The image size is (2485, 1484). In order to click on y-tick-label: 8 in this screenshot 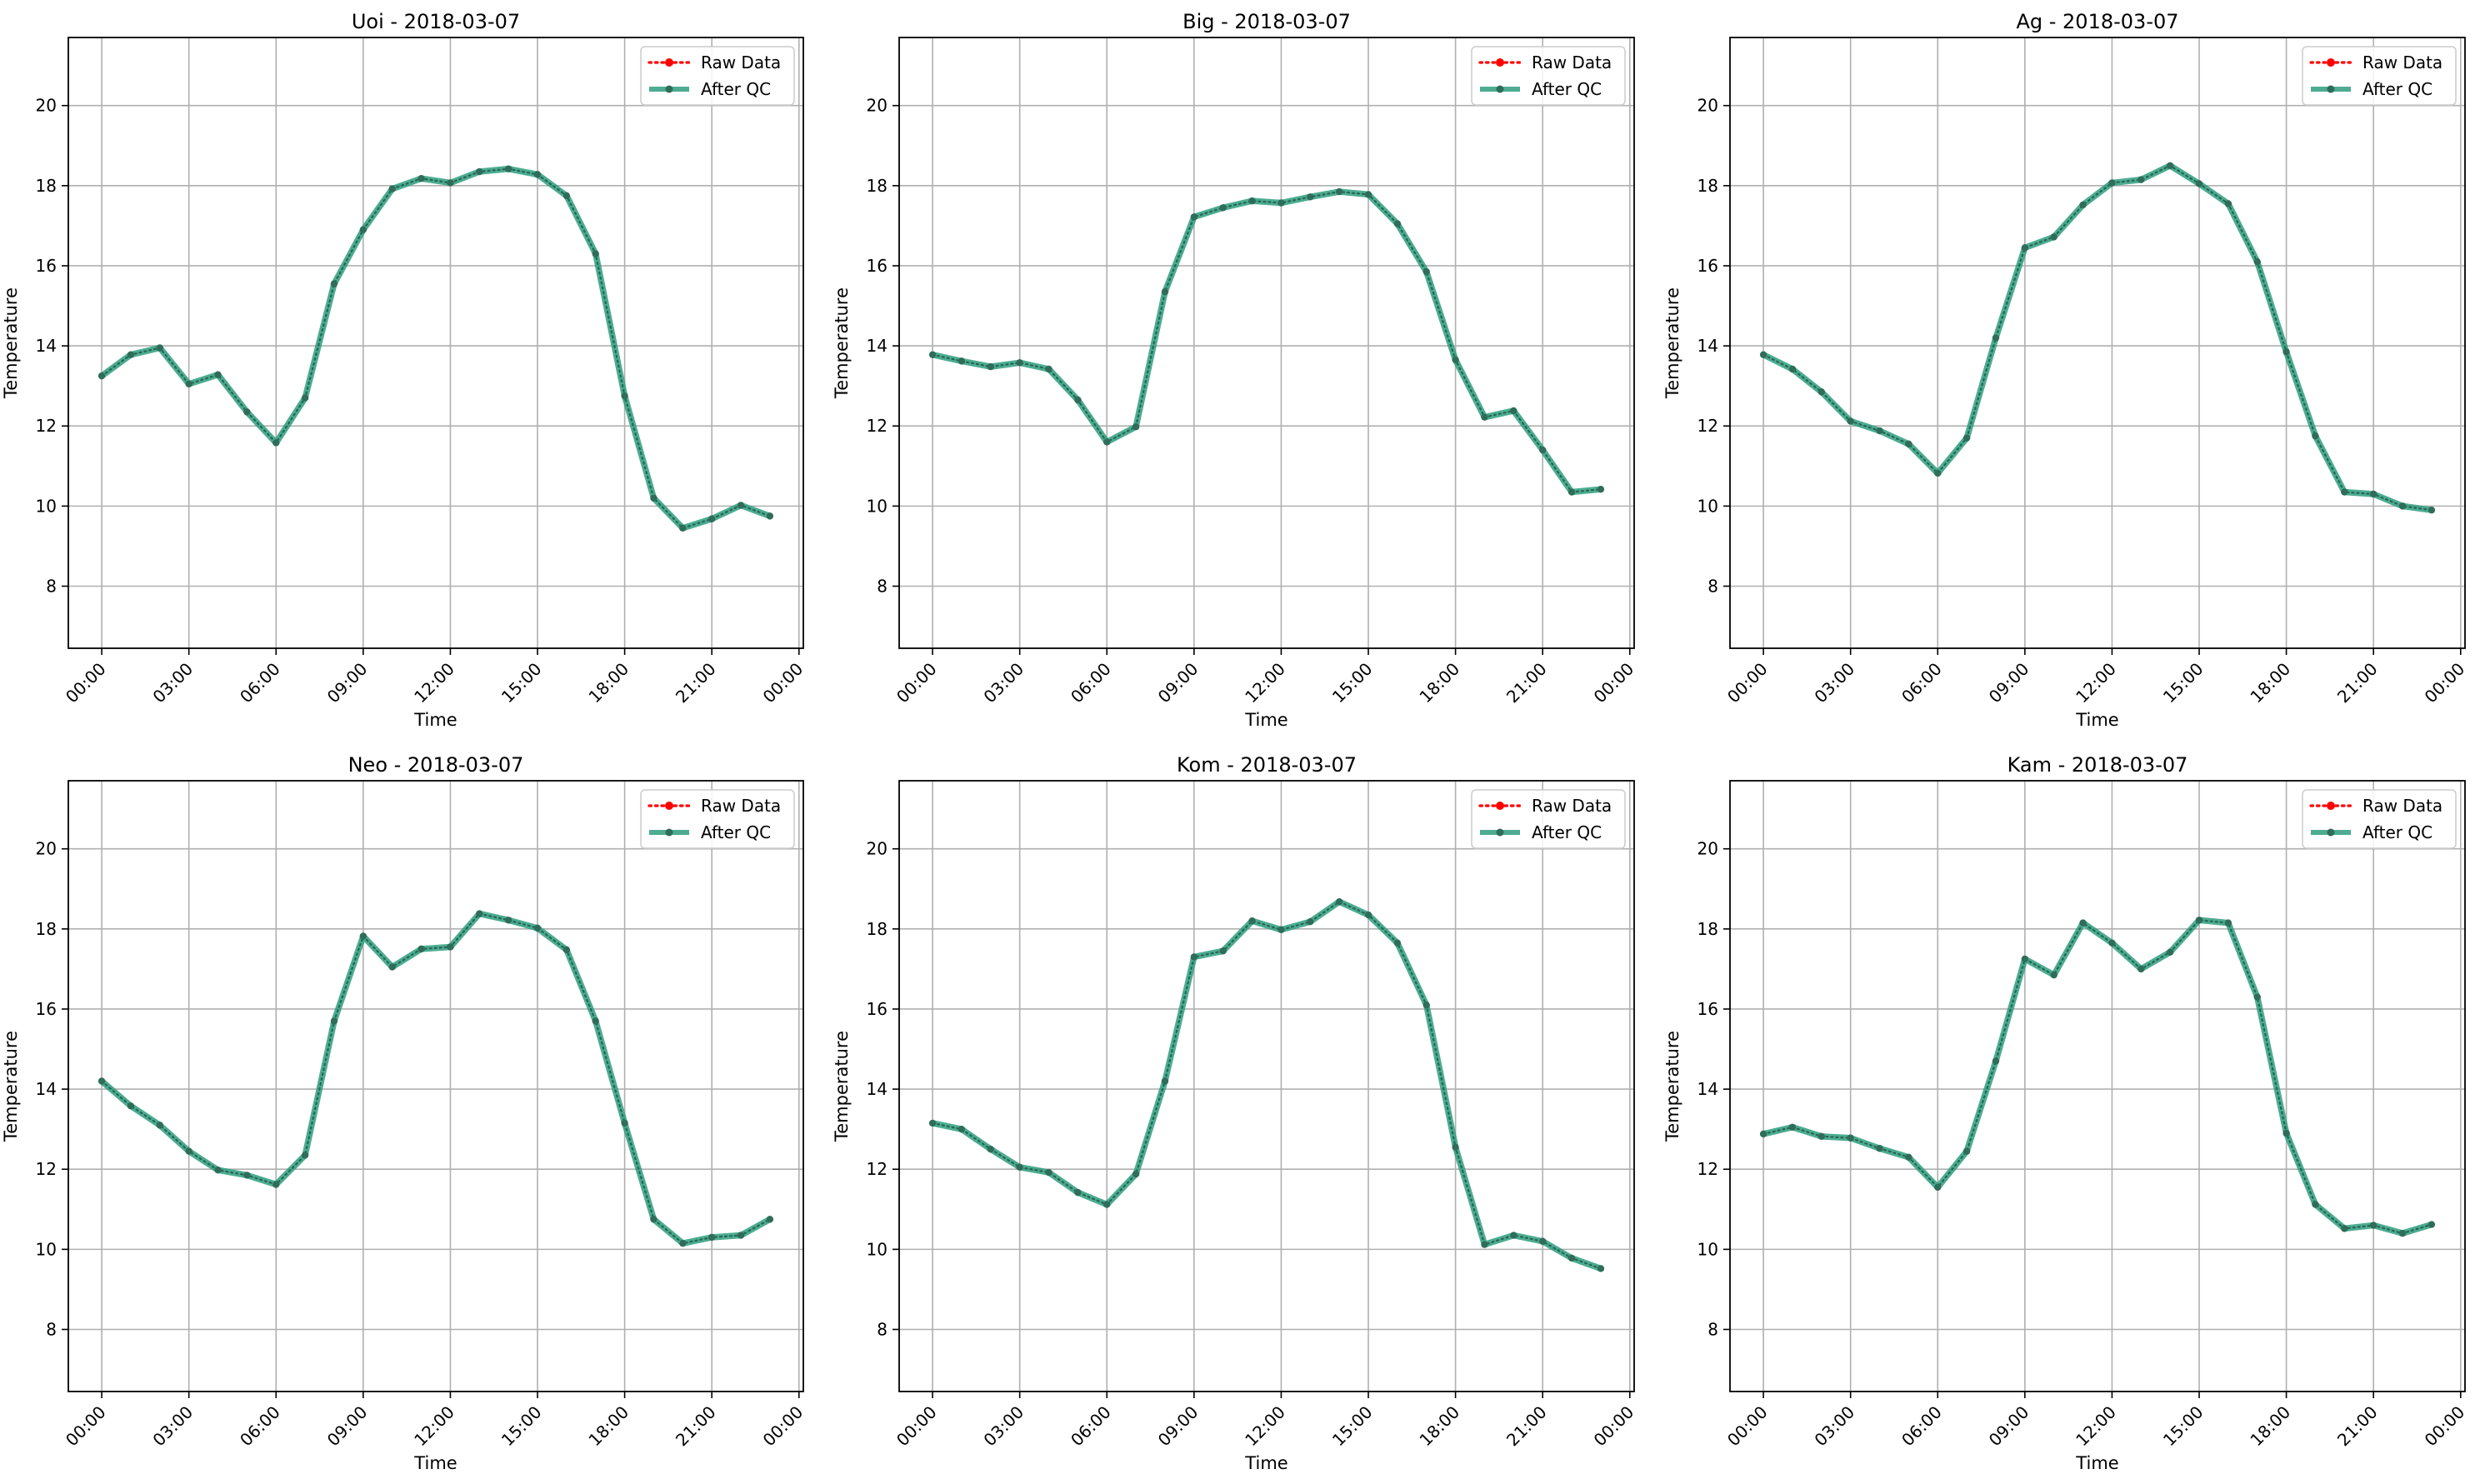, I will do `click(882, 586)`.